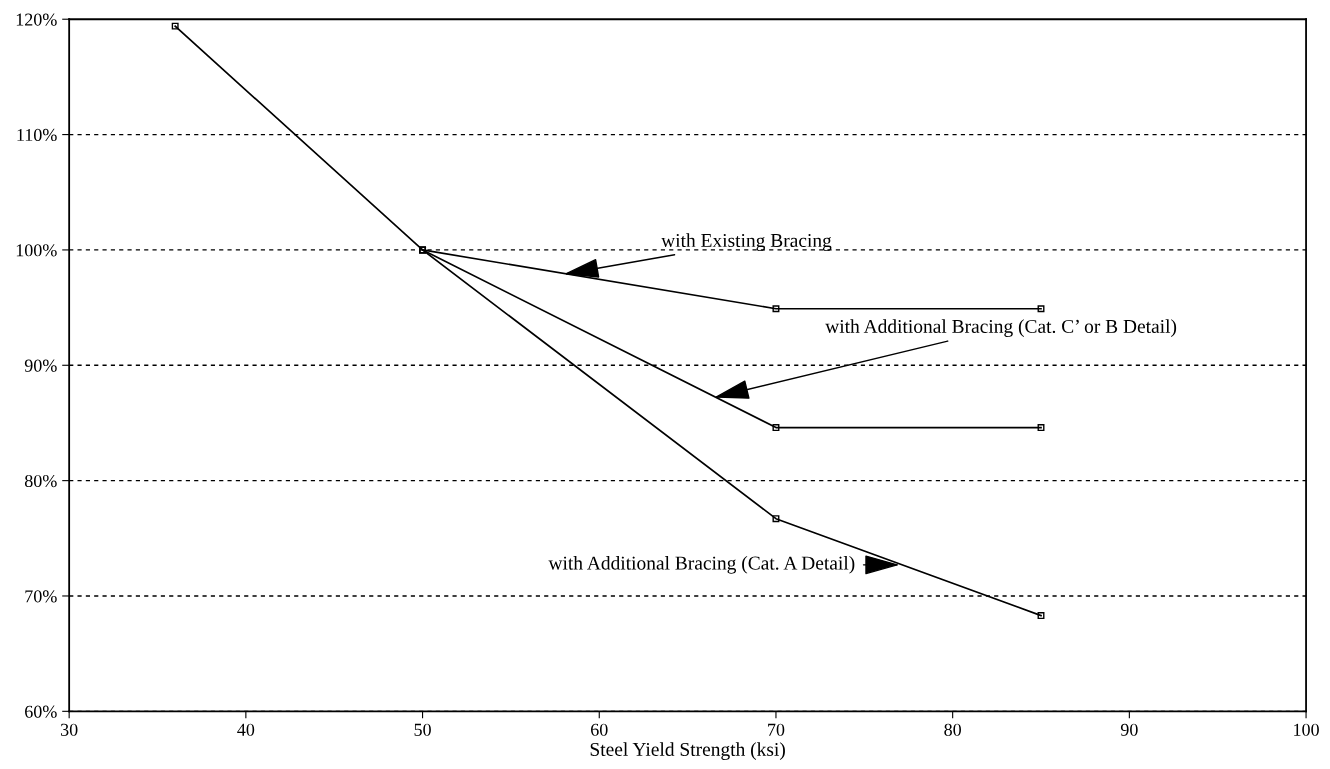  What do you see at coordinates (701, 564) in the screenshot?
I see `annotation: with Additional Bracing (Cat. A Detail)` at bounding box center [701, 564].